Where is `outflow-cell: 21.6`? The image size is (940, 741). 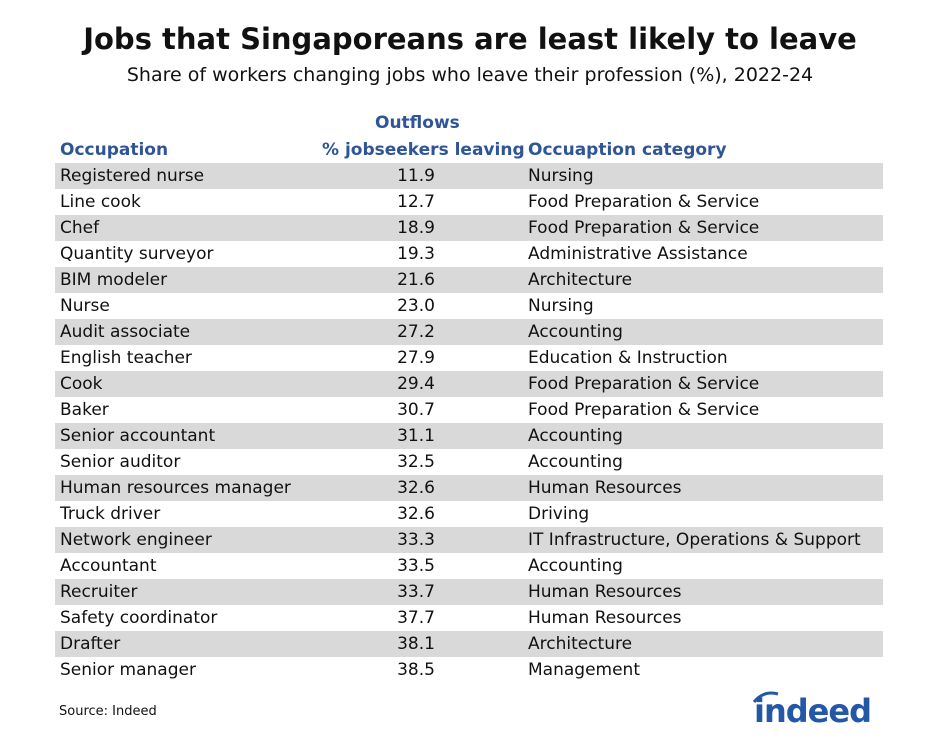 outflow-cell: 21.6 is located at coordinates (416, 280).